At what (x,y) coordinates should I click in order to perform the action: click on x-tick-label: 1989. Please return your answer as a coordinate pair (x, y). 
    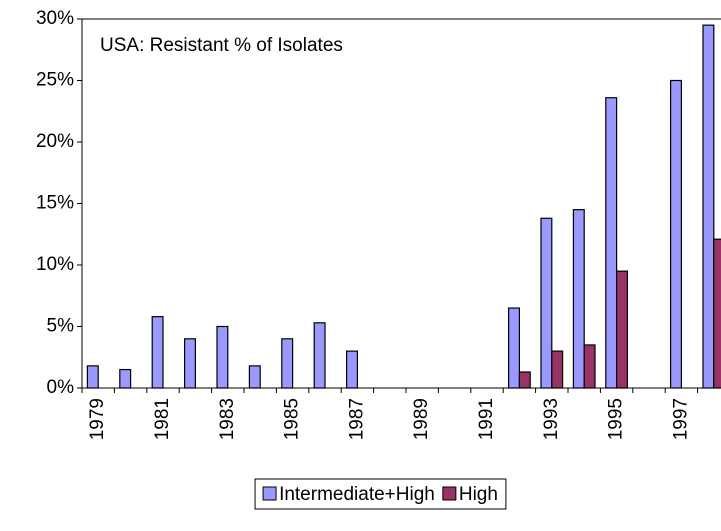
    Looking at the image, I should click on (421, 419).